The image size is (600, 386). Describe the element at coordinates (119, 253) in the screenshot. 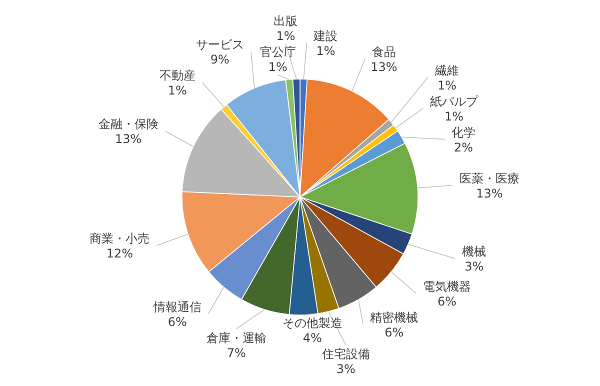

I see `data-label: 12%` at that location.